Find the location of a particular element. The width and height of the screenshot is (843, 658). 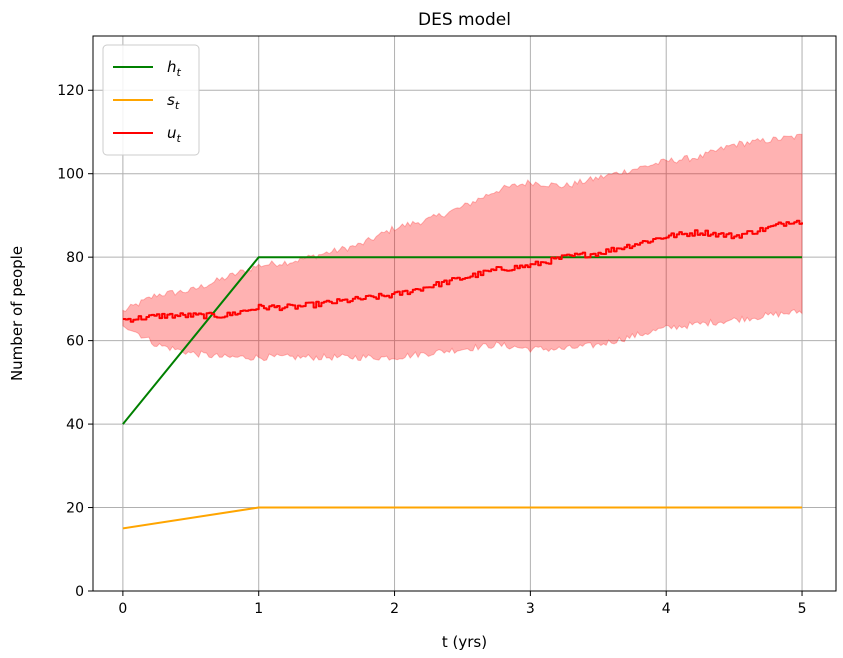

y-tick-label: 40 is located at coordinates (75, 425).